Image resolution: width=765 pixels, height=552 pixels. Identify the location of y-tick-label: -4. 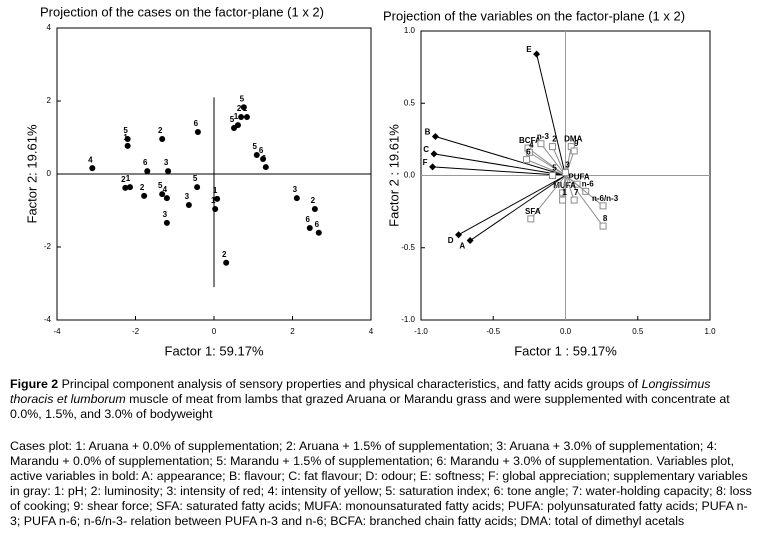
(48, 319).